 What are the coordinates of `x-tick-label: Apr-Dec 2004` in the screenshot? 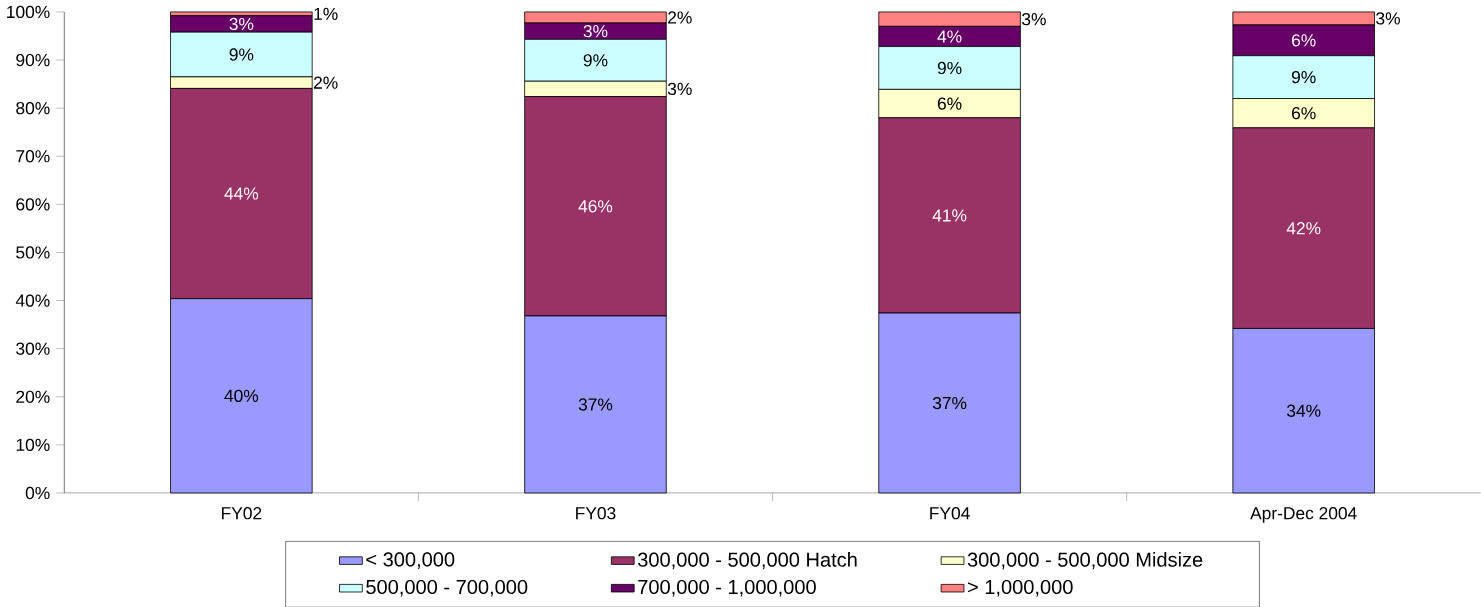 It's located at (1303, 514).